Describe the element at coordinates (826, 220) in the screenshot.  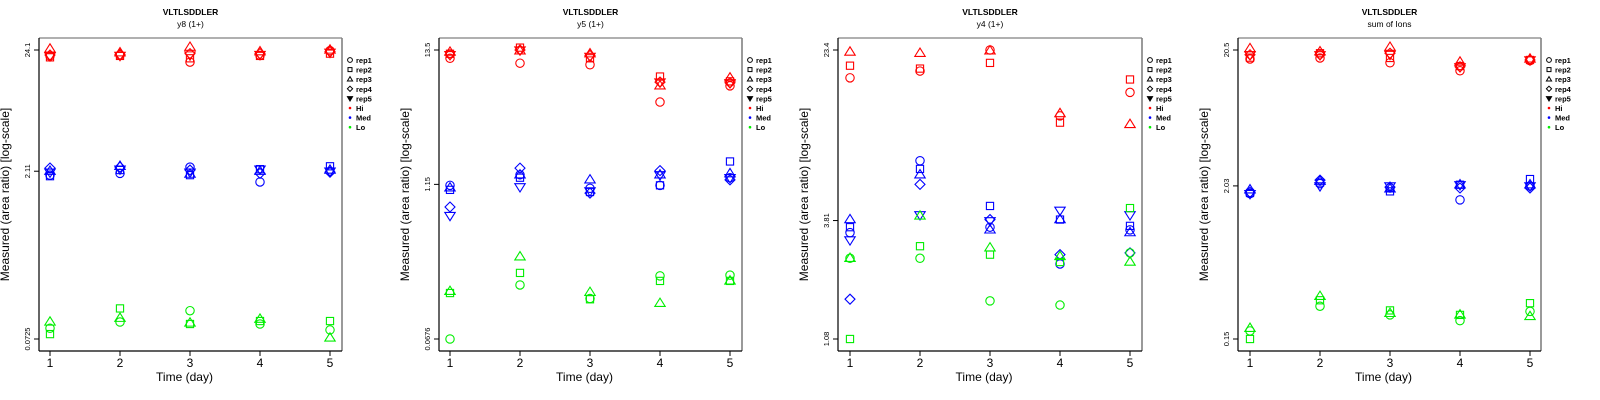
I see `y-tick-label: 3.81` at that location.